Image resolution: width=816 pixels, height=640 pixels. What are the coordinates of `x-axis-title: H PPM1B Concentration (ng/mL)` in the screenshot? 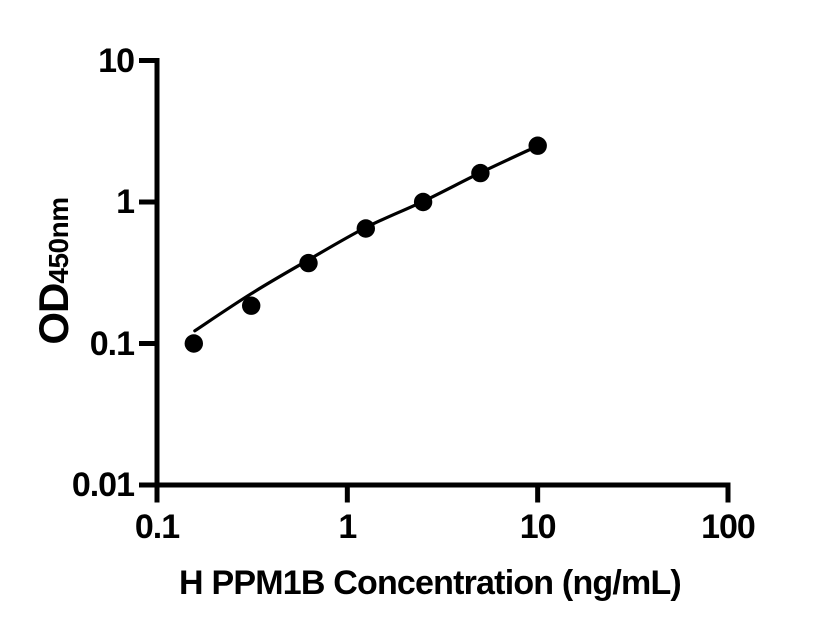 It's located at (430, 583).